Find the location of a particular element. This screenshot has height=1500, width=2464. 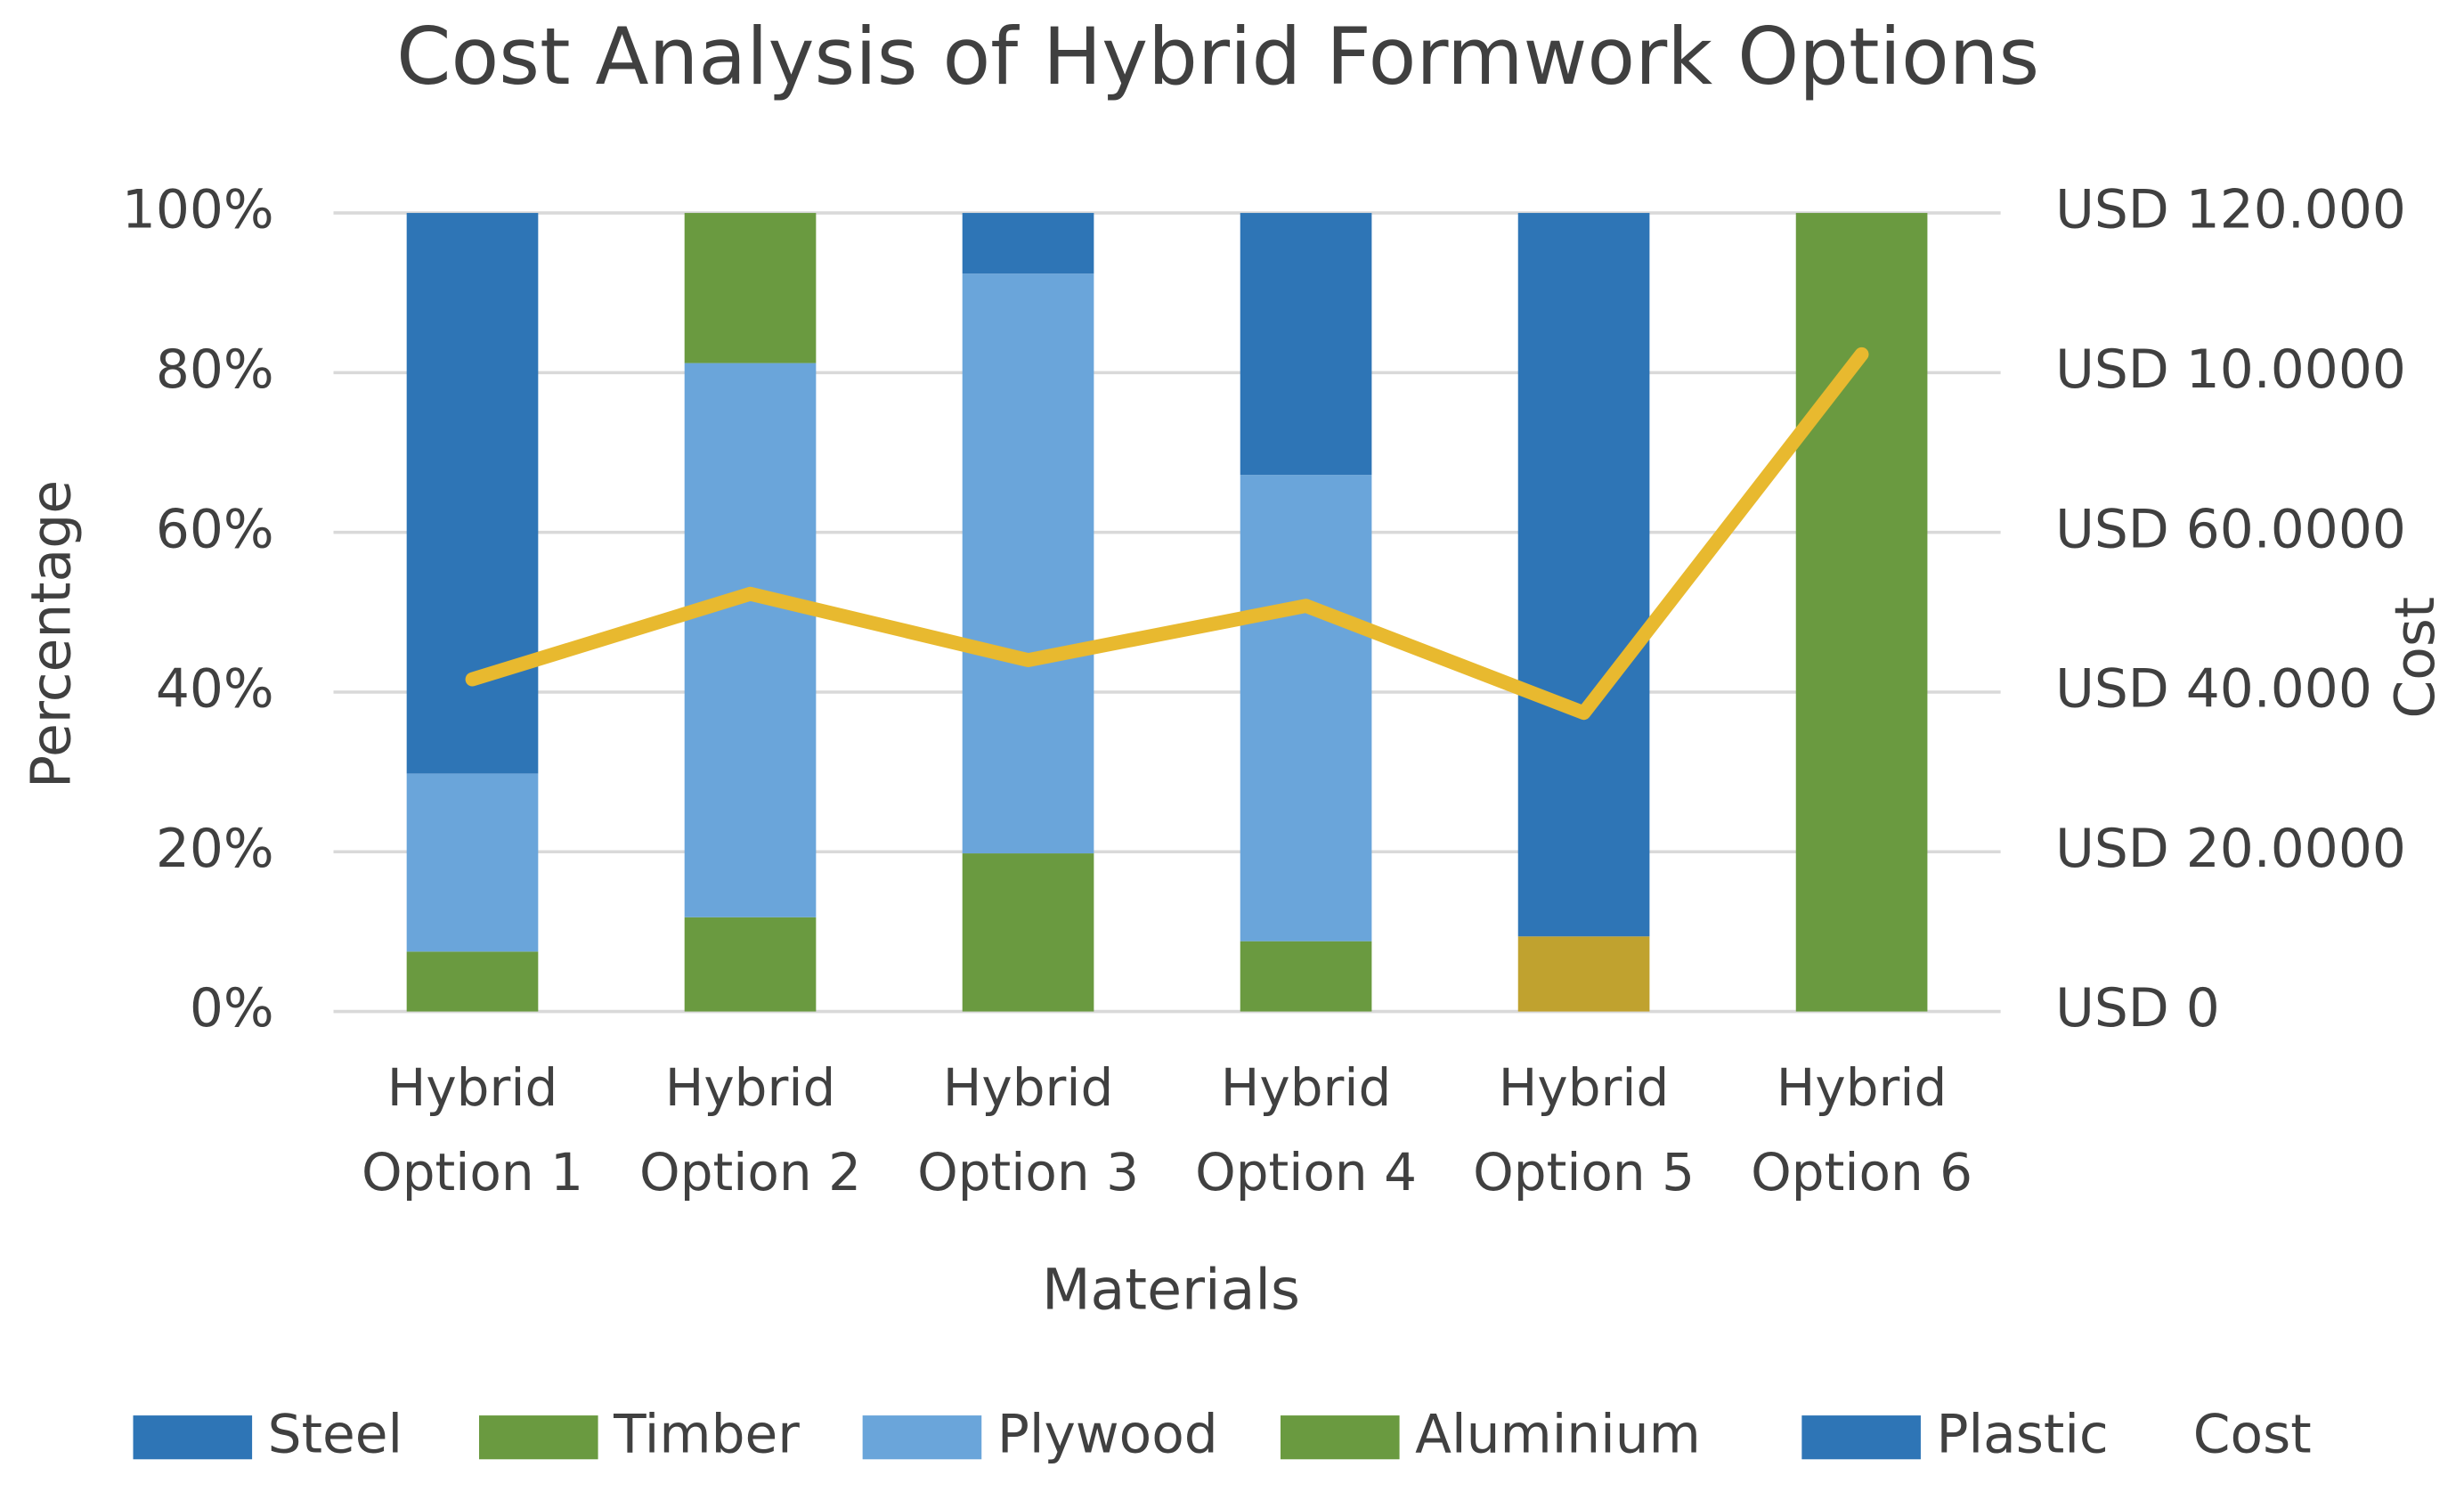

y2-tick-label: USD 60.0000 is located at coordinates (2230, 529).